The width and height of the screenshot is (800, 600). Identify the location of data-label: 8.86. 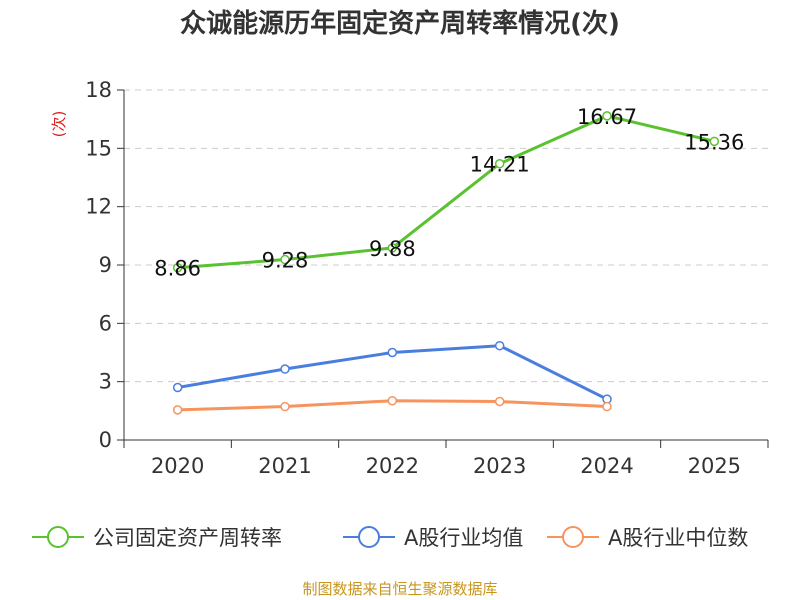
(177, 269).